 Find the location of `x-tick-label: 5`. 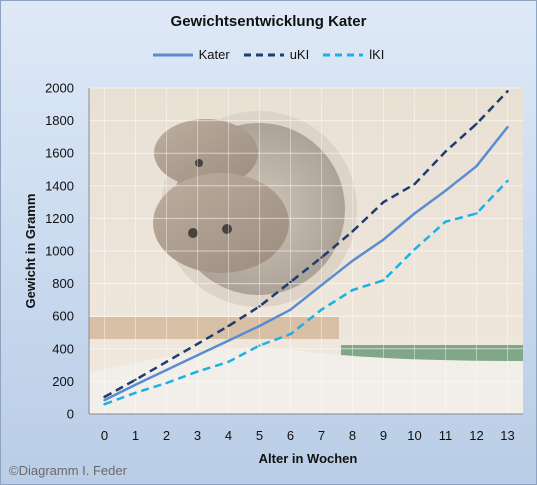

x-tick-label: 5 is located at coordinates (259, 435).